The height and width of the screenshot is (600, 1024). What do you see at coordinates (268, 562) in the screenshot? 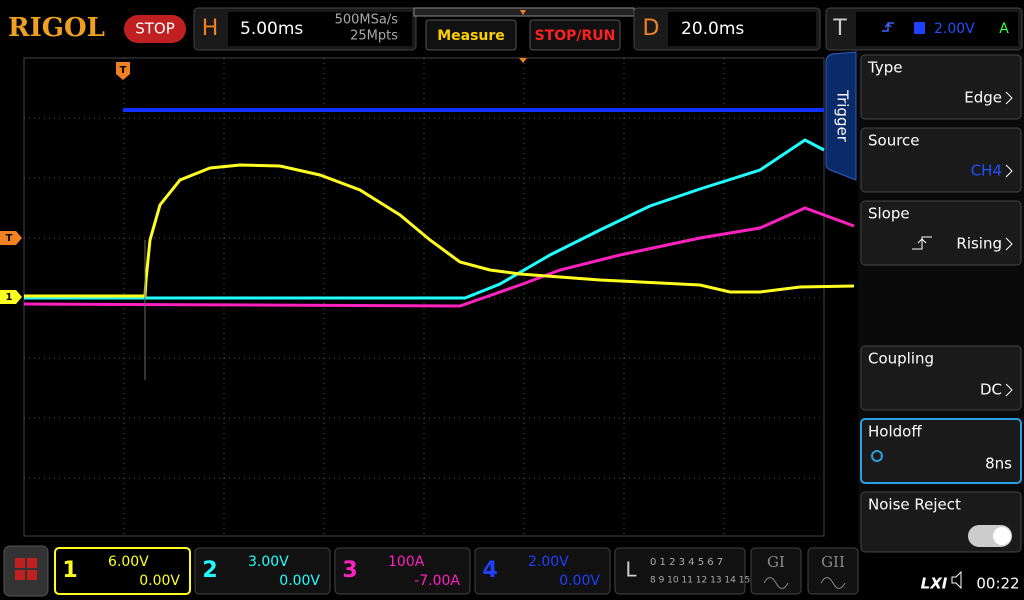
I see `channel-scale: 3.00V` at bounding box center [268, 562].